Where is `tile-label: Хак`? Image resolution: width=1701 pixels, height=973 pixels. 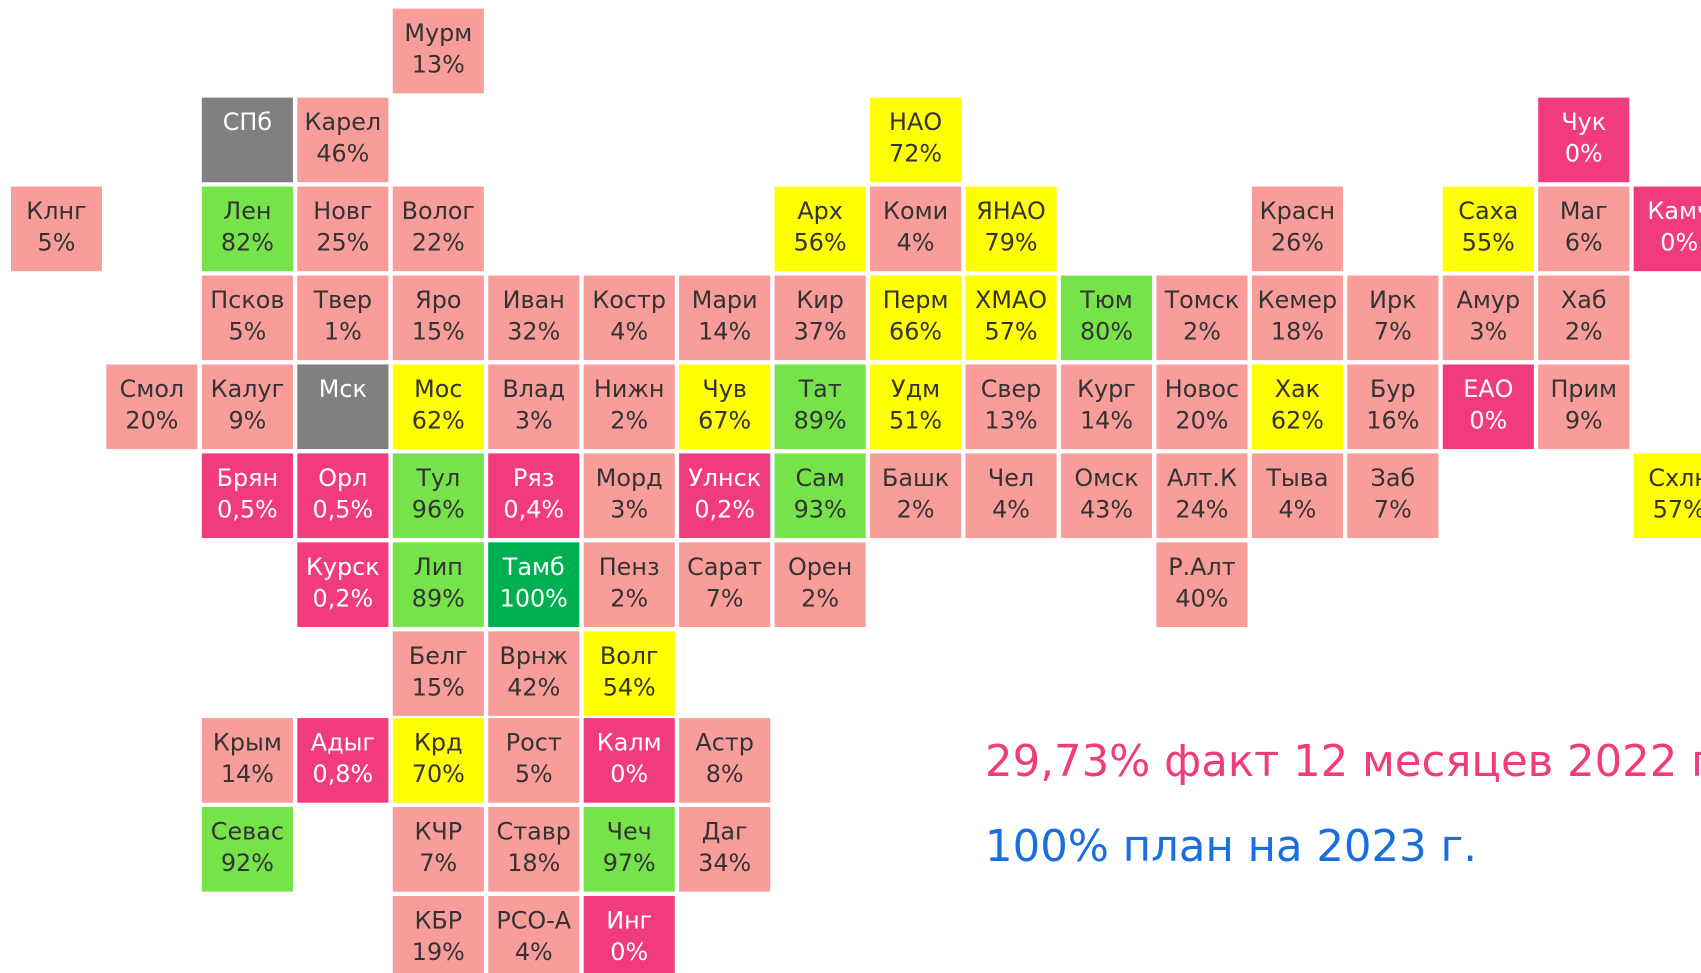
tile-label: Хак is located at coordinates (1297, 389).